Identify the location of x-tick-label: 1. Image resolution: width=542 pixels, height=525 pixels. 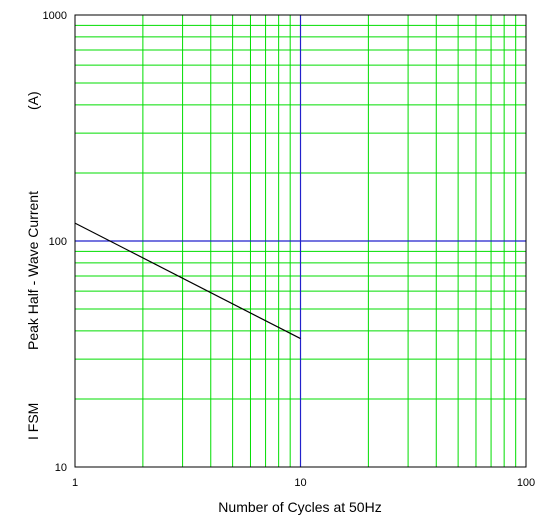
(75, 483).